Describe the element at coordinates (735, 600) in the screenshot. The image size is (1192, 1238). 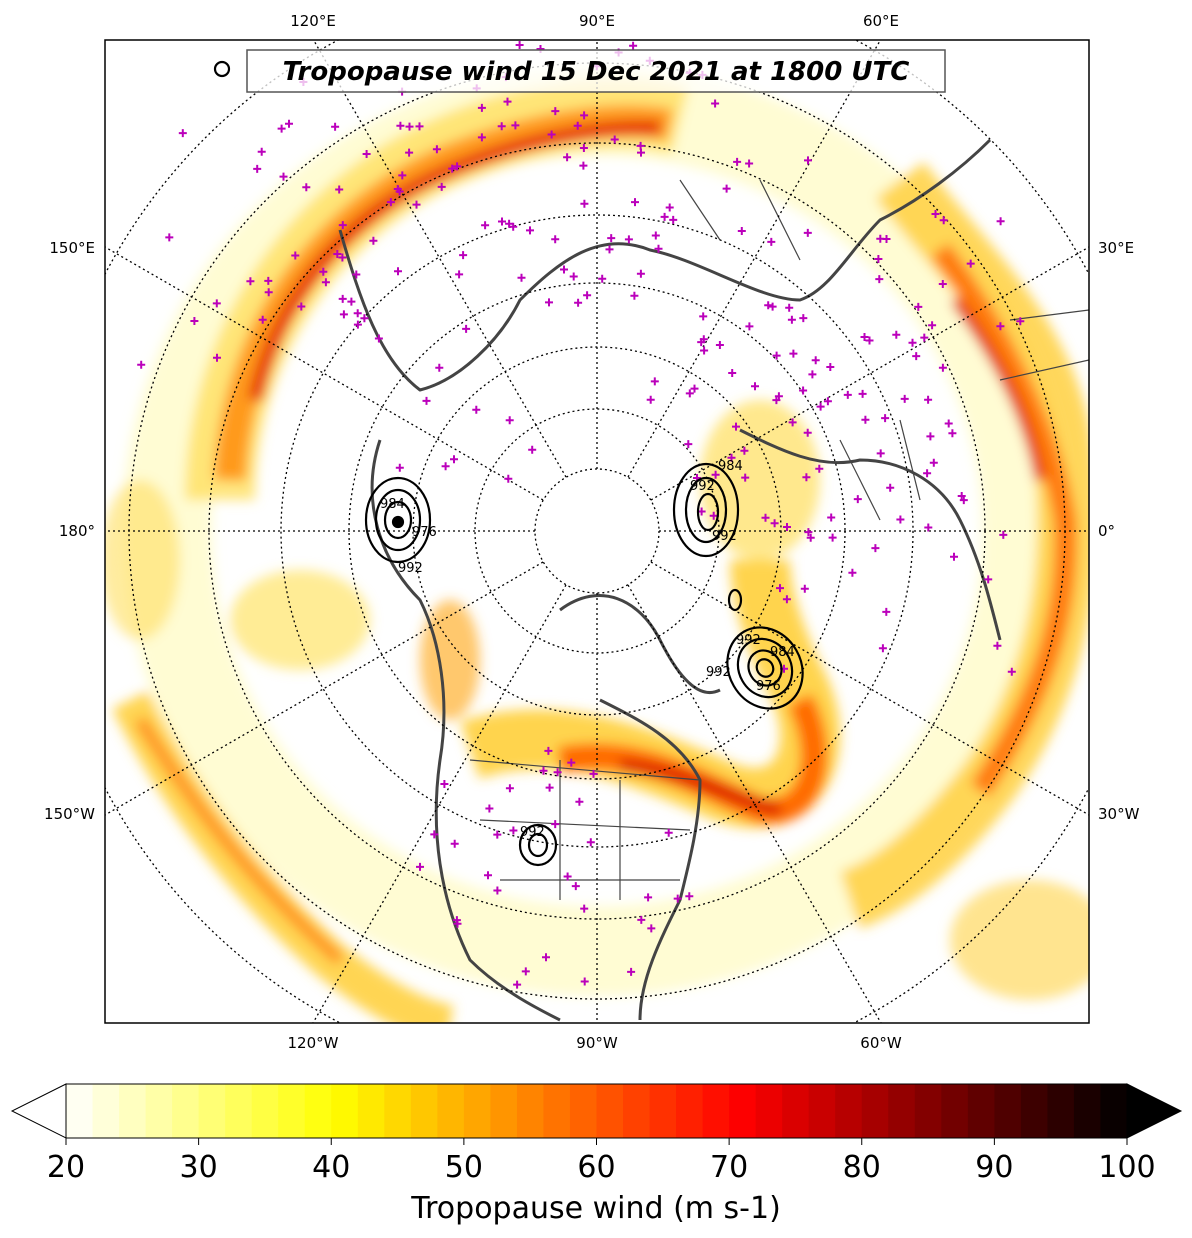
I see `contour-small` at that location.